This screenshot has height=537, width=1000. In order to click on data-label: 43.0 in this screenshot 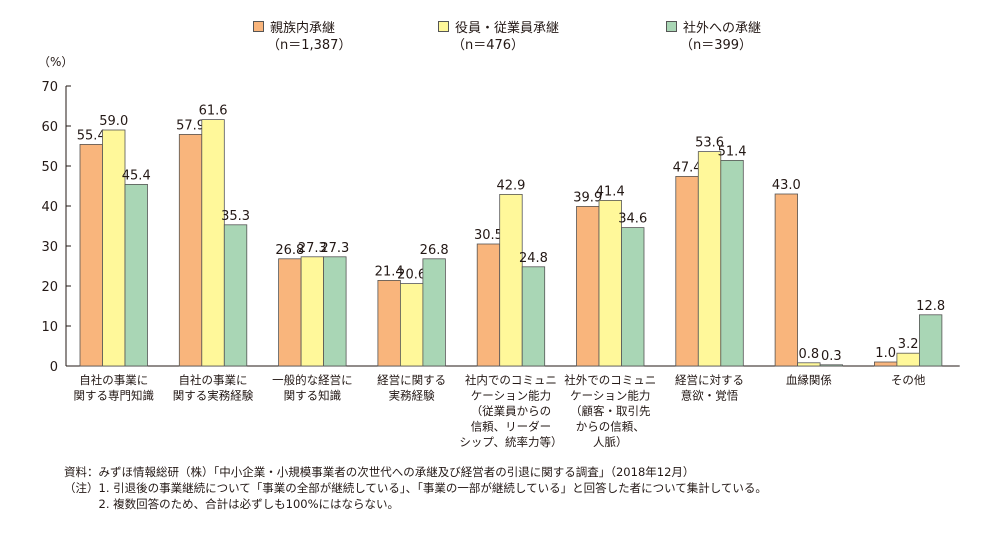, I will do `click(786, 185)`.